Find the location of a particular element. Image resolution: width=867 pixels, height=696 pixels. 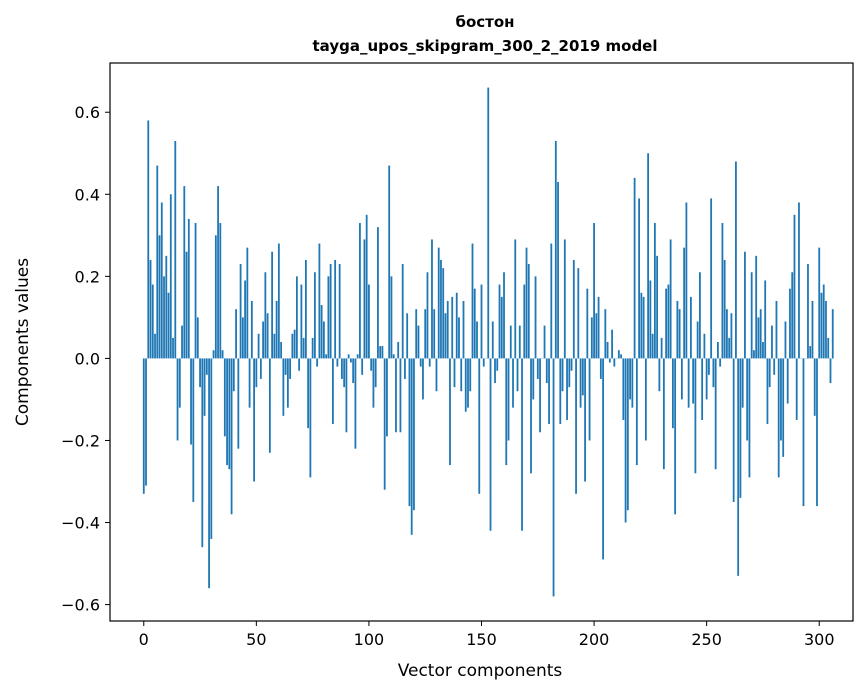

y-tick-label: 0.6 is located at coordinates (87, 112).